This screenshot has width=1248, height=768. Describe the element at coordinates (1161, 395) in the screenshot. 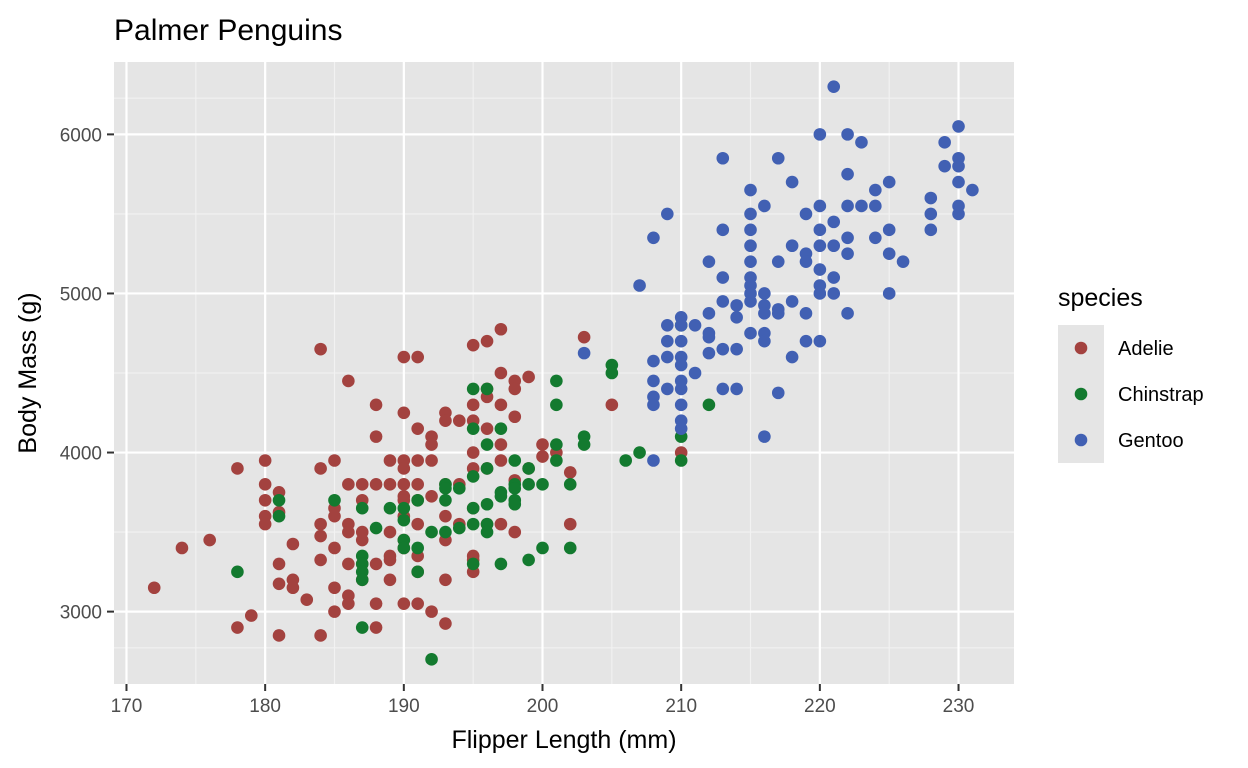

I see `legend-label-chinstrap: Chinstrap` at that location.